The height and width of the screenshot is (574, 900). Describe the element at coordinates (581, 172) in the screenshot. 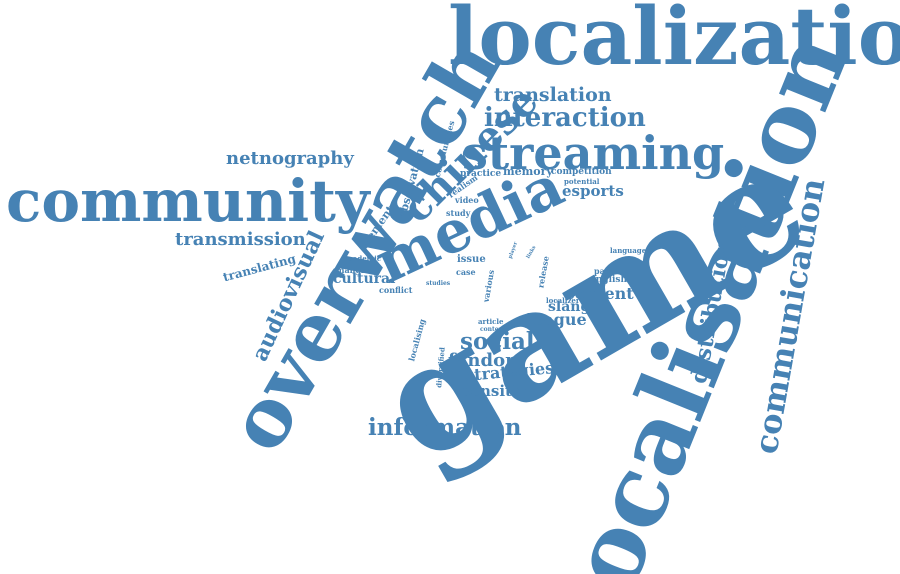

I see `word-competition: competition` at that location.